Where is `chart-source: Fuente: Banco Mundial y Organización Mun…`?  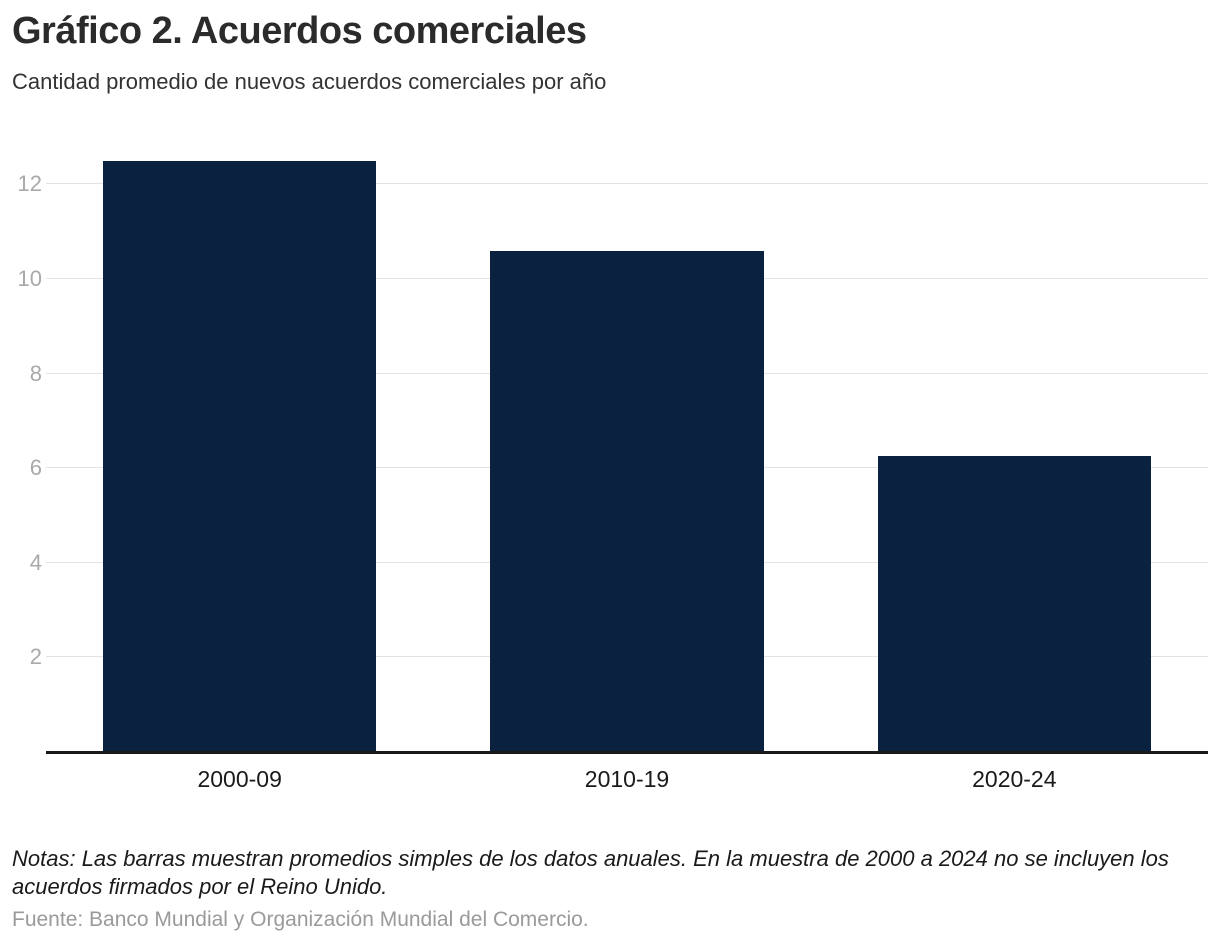 chart-source: Fuente: Banco Mundial y Organización Mun… is located at coordinates (300, 919).